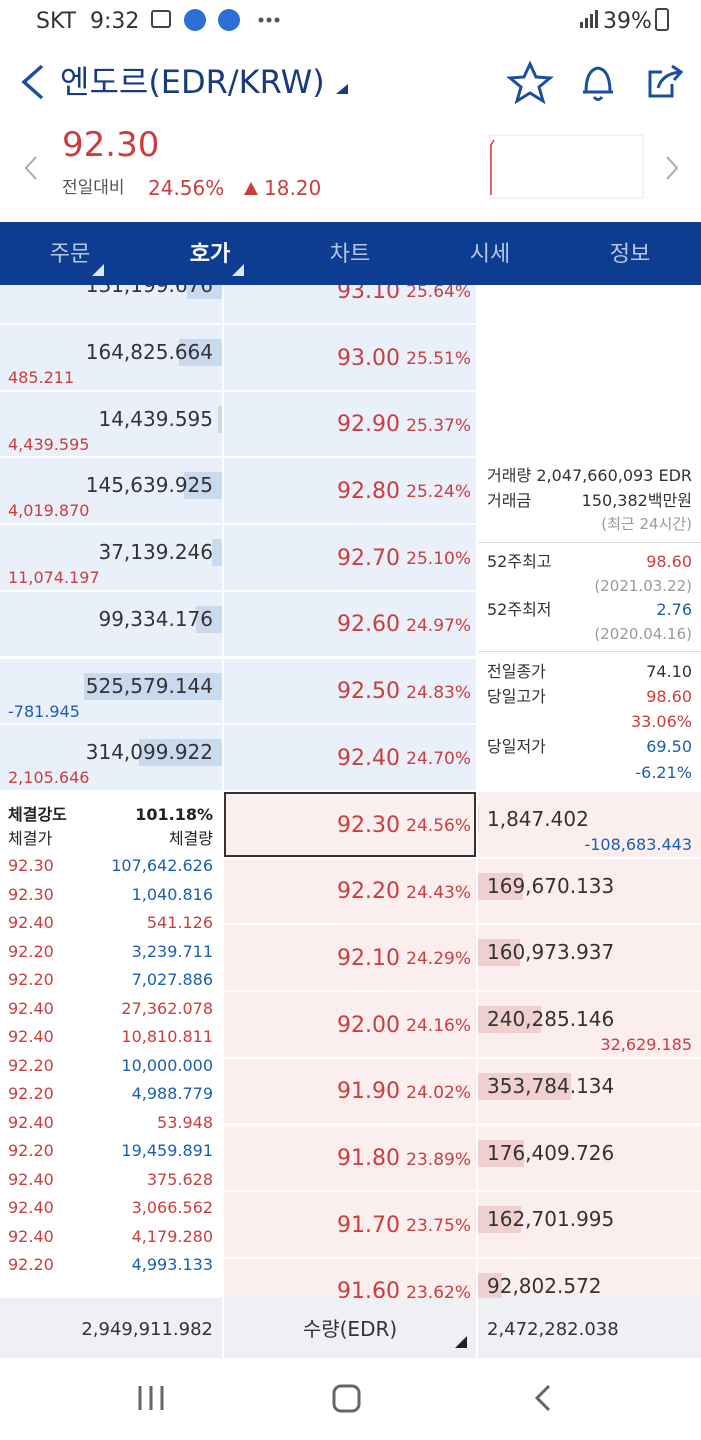 The height and width of the screenshot is (1440, 701). What do you see at coordinates (190, 838) in the screenshot?
I see `trade-header: 체결량` at bounding box center [190, 838].